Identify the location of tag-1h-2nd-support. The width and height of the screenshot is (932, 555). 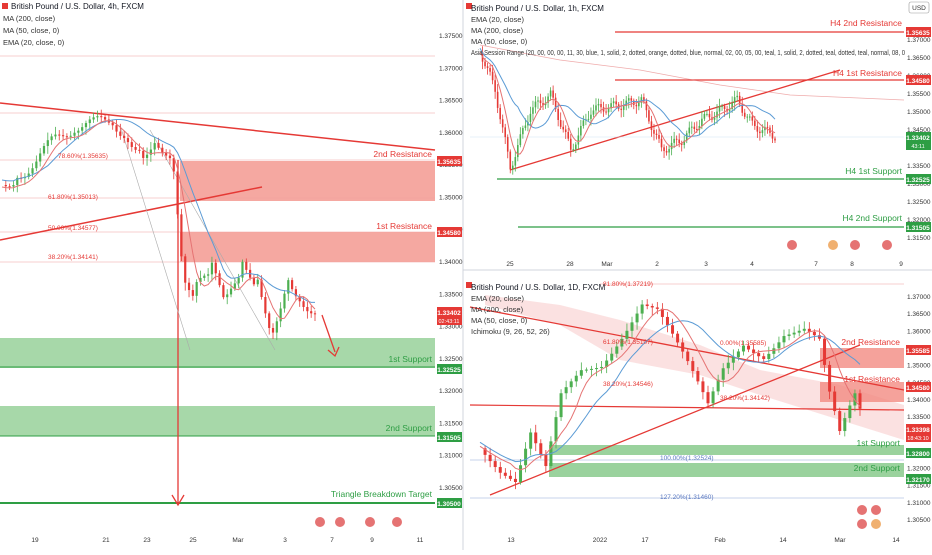
(918, 227).